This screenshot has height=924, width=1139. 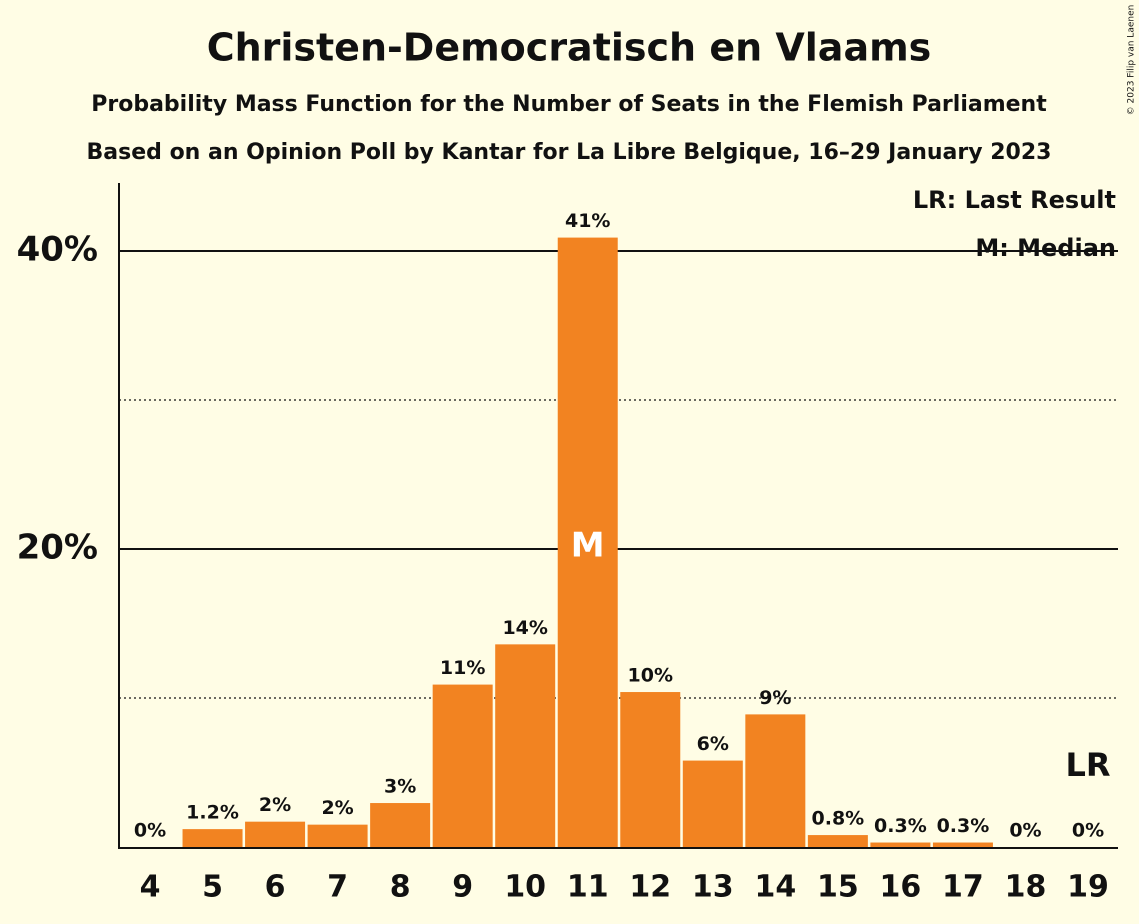 I want to click on chart-title: Christen-Democratisch en Vlaams, so click(x=569, y=48).